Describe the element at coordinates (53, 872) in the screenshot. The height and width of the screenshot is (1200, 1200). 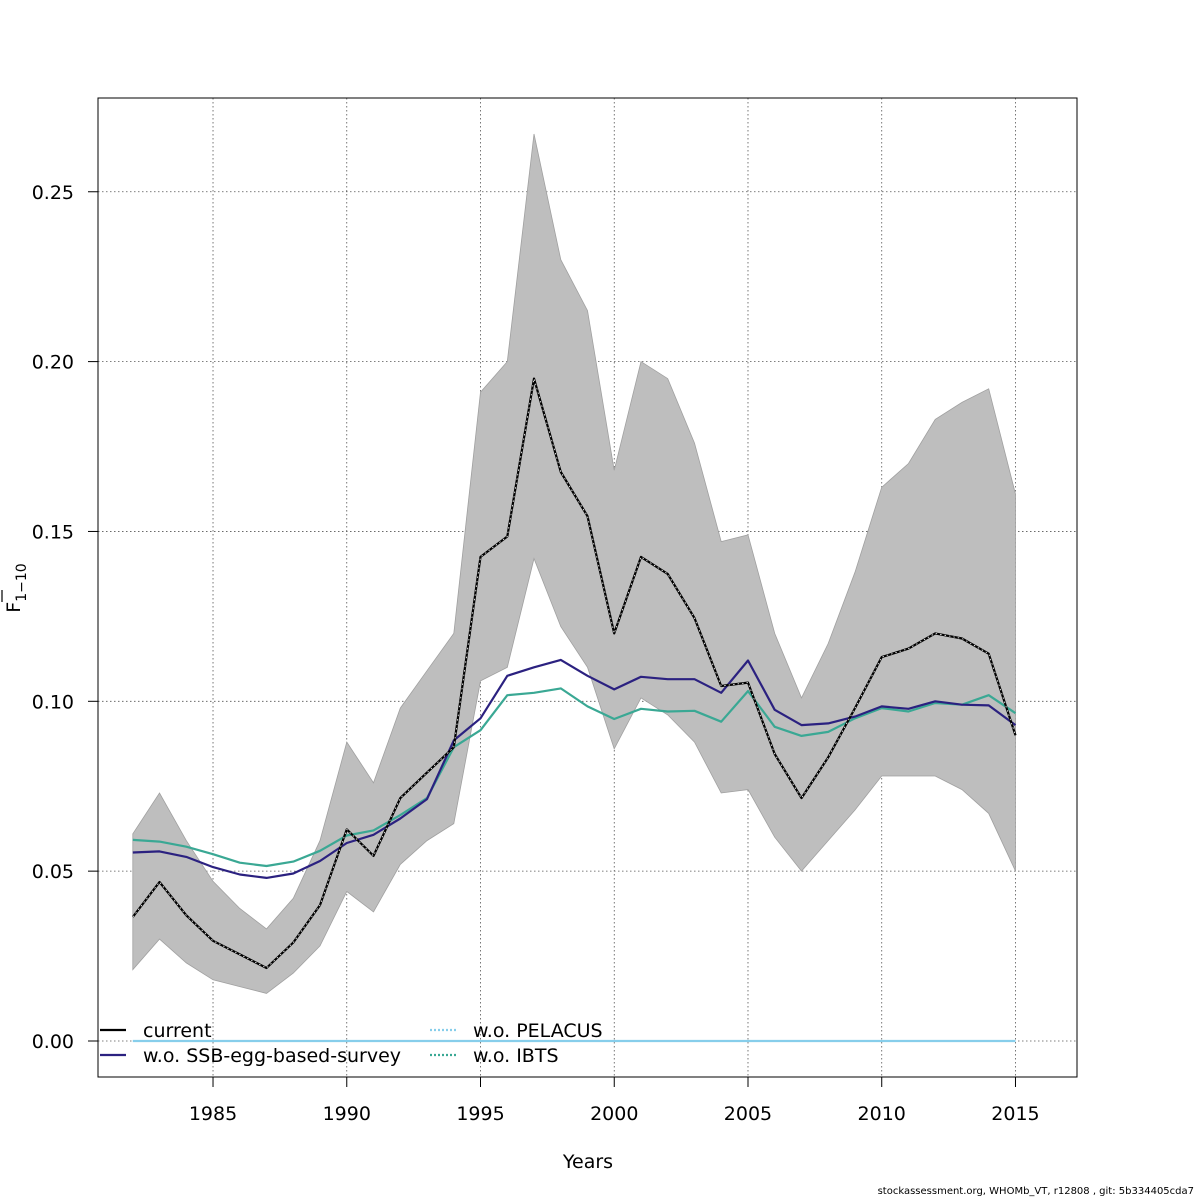
I see `y-tick-label: 0.05` at that location.